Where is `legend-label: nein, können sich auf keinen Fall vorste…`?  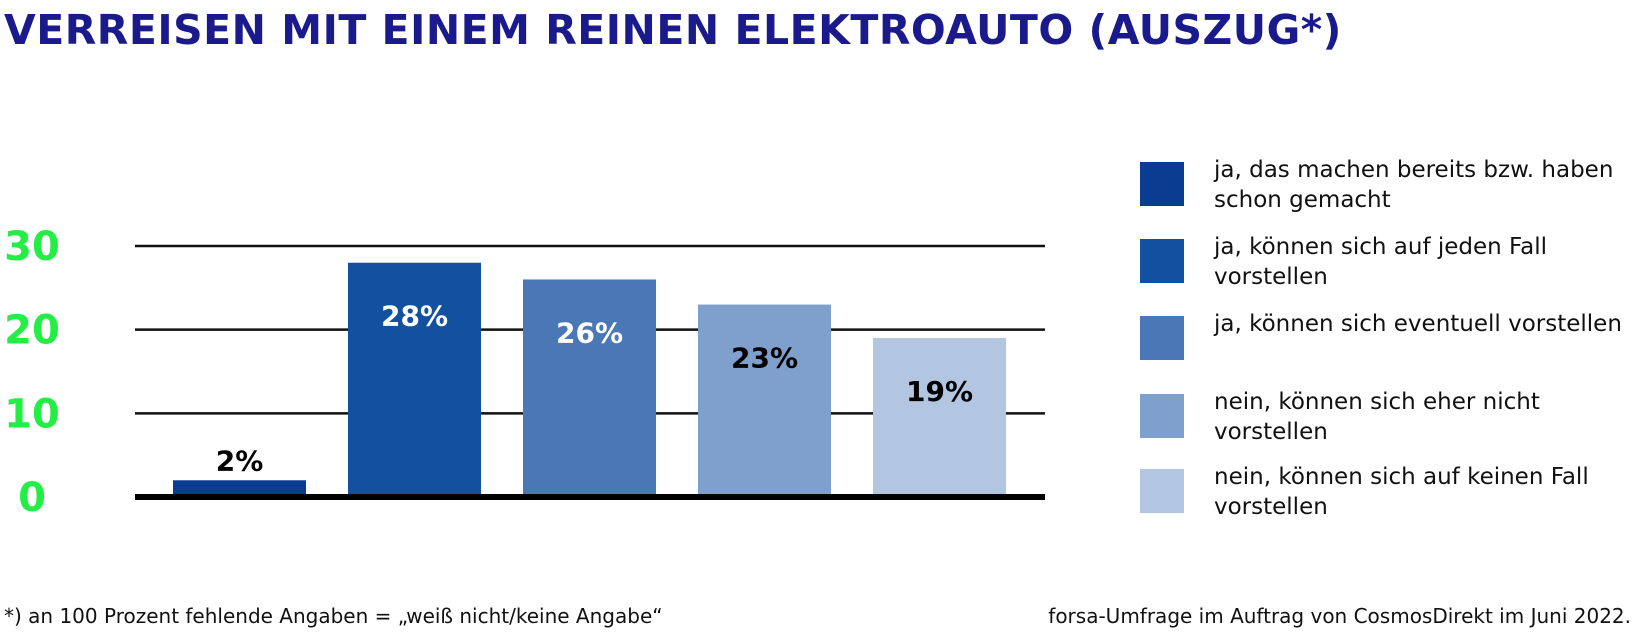
legend-label: nein, können sich auf keinen Fall vorste… is located at coordinates (1401, 492).